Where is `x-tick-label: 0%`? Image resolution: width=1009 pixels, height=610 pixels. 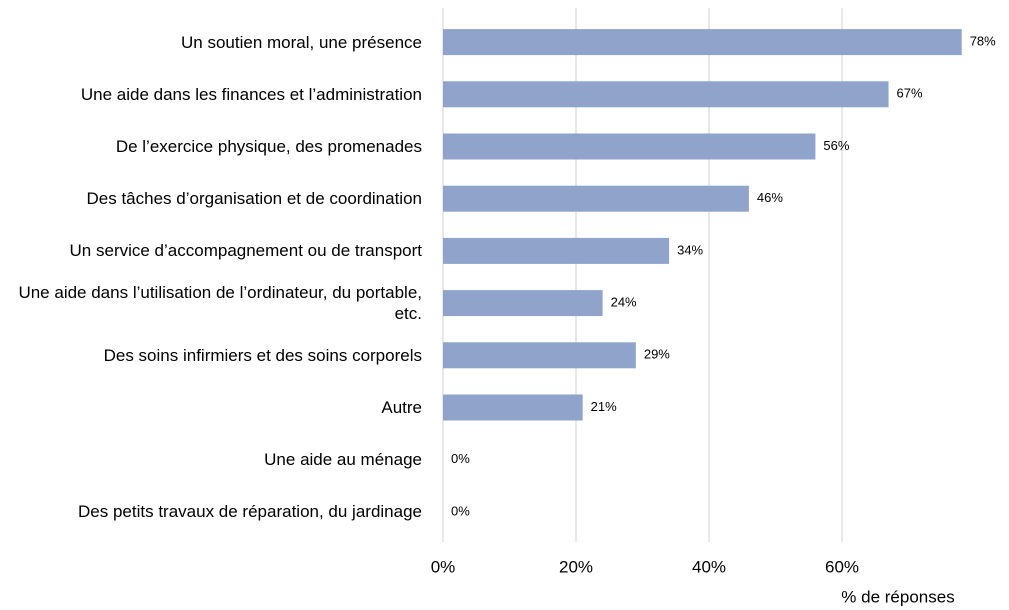
x-tick-label: 0% is located at coordinates (443, 566).